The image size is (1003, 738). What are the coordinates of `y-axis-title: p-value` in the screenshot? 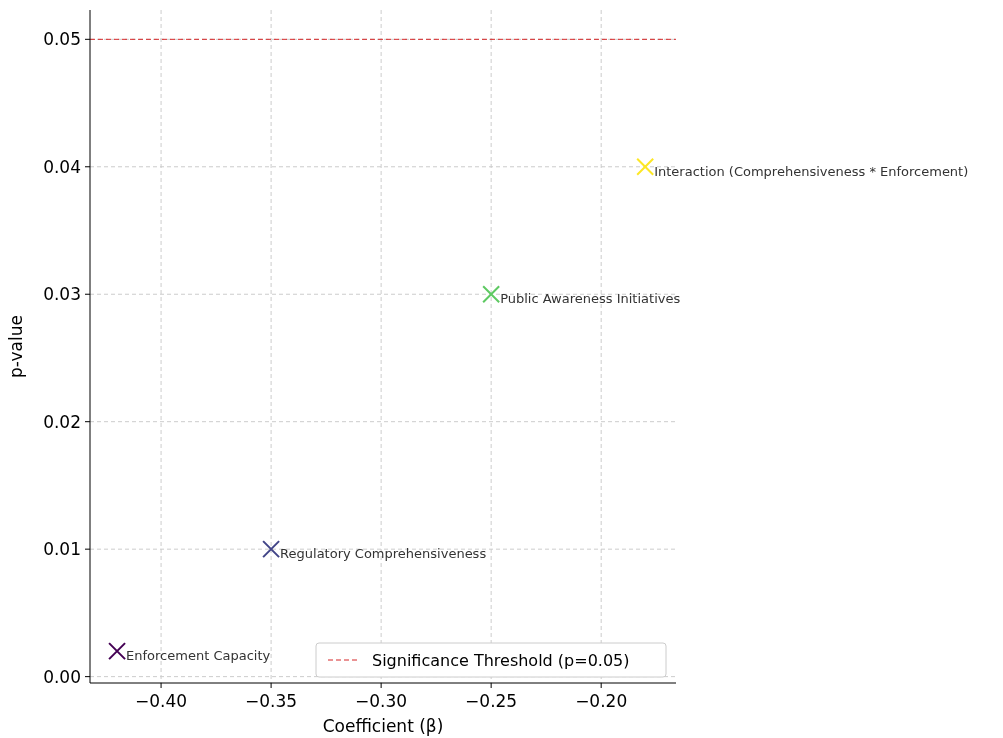 It's located at (16, 346).